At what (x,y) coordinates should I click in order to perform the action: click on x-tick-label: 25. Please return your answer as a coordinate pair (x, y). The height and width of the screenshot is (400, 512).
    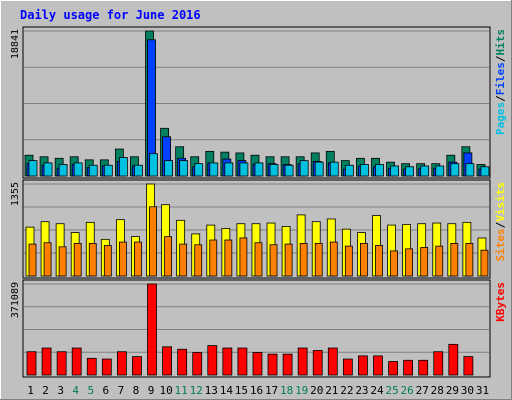
    Looking at the image, I should click on (391, 390).